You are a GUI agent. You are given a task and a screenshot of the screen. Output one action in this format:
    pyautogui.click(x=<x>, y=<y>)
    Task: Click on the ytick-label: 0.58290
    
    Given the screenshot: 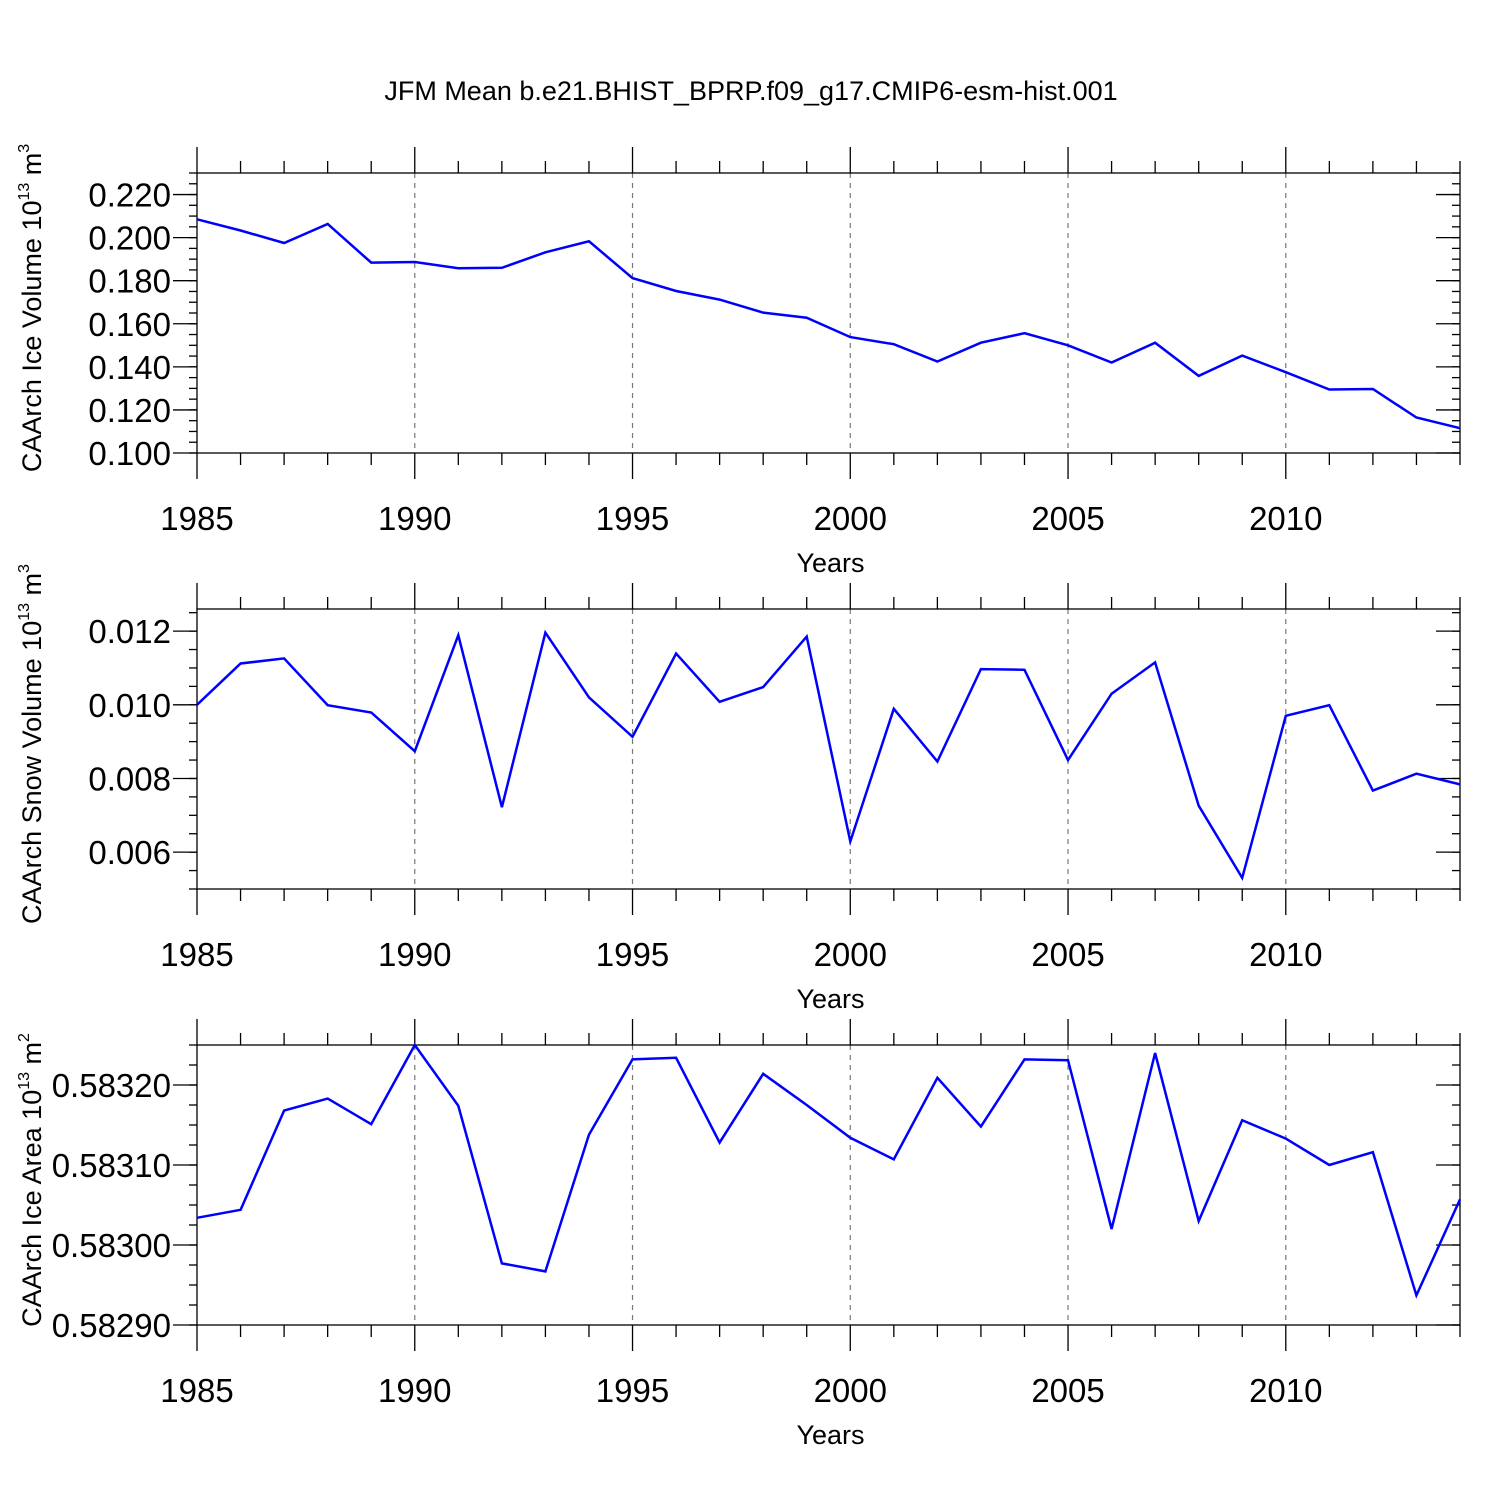 What is the action you would take?
    pyautogui.click(x=111, y=1325)
    